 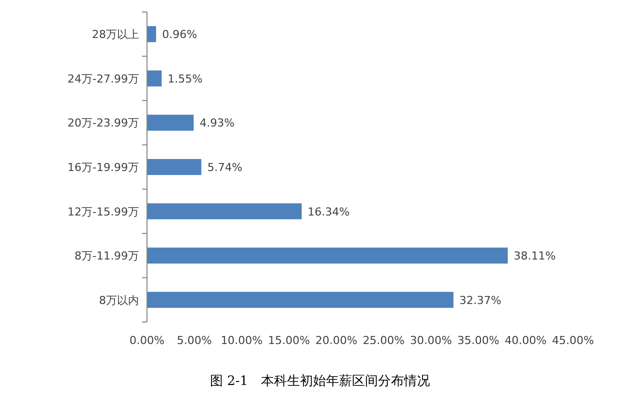 I want to click on y-tick-label: 20万-23.99万, so click(x=103, y=123).